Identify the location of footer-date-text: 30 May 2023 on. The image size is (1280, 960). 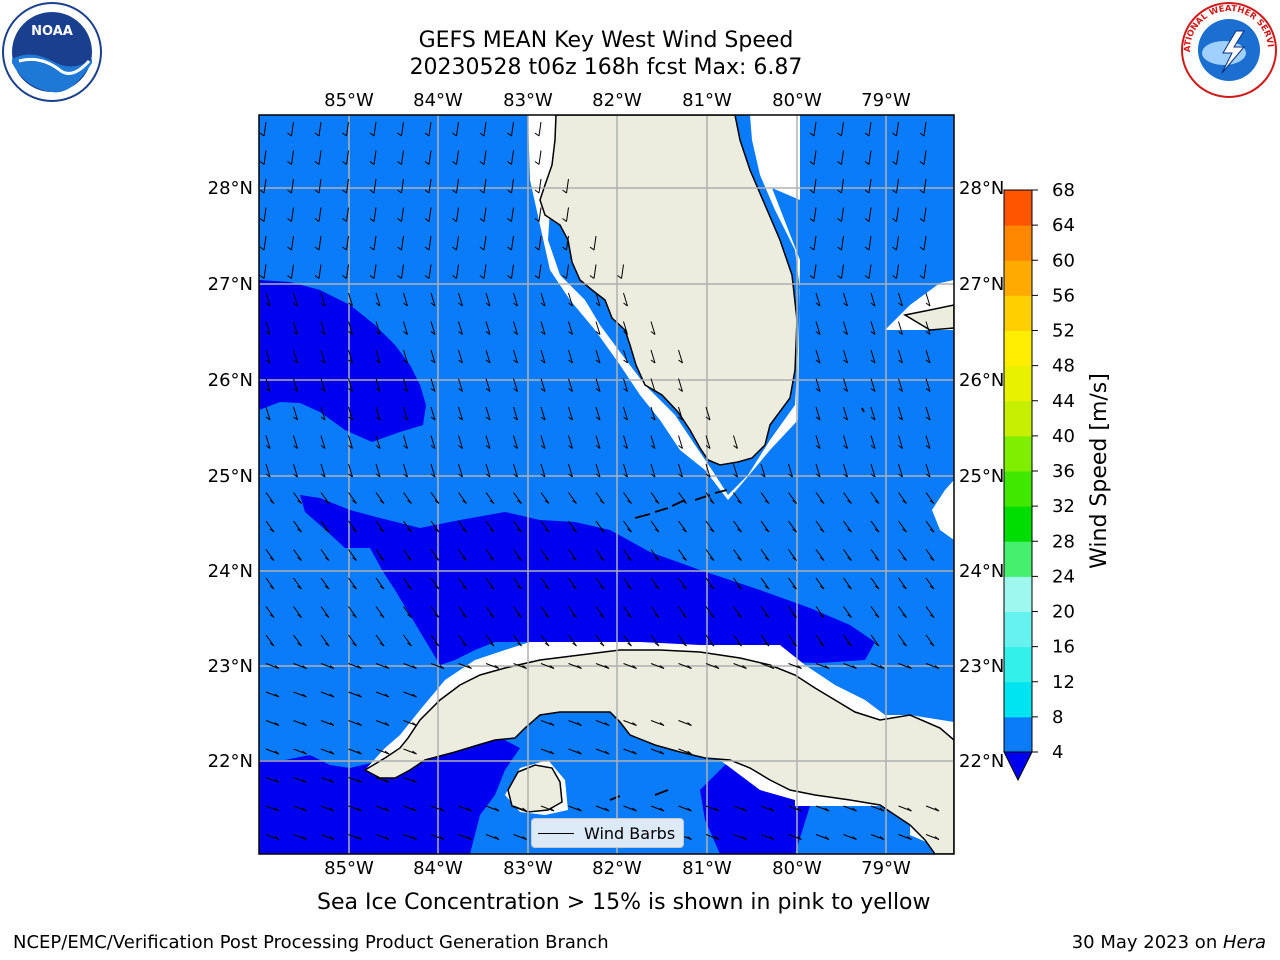
(1147, 942).